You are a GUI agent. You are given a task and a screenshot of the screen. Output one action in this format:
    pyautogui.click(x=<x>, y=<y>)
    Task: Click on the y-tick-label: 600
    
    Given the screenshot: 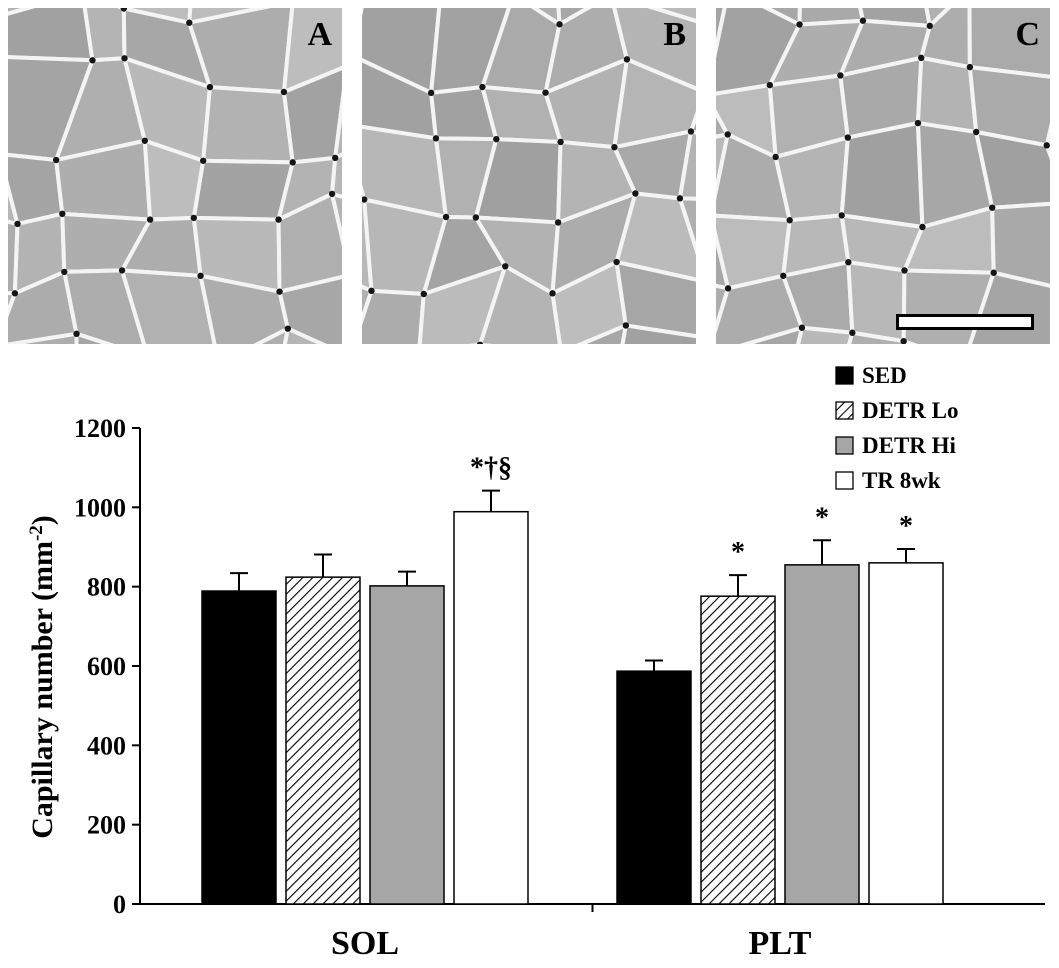 What is the action you would take?
    pyautogui.click(x=106, y=666)
    